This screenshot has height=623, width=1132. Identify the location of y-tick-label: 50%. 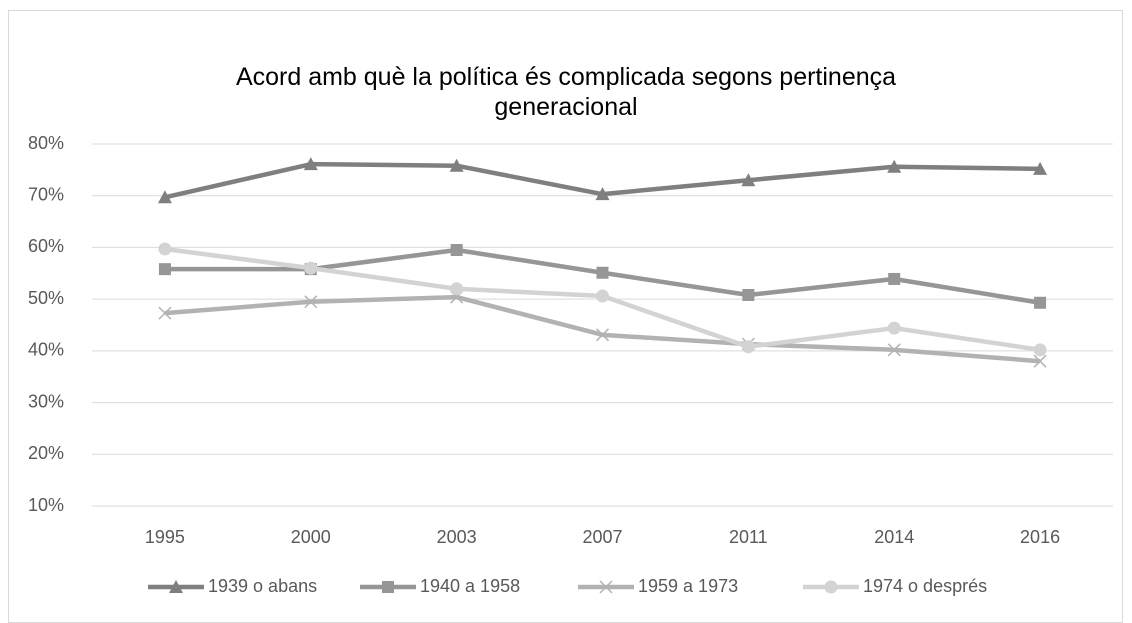
(46, 298).